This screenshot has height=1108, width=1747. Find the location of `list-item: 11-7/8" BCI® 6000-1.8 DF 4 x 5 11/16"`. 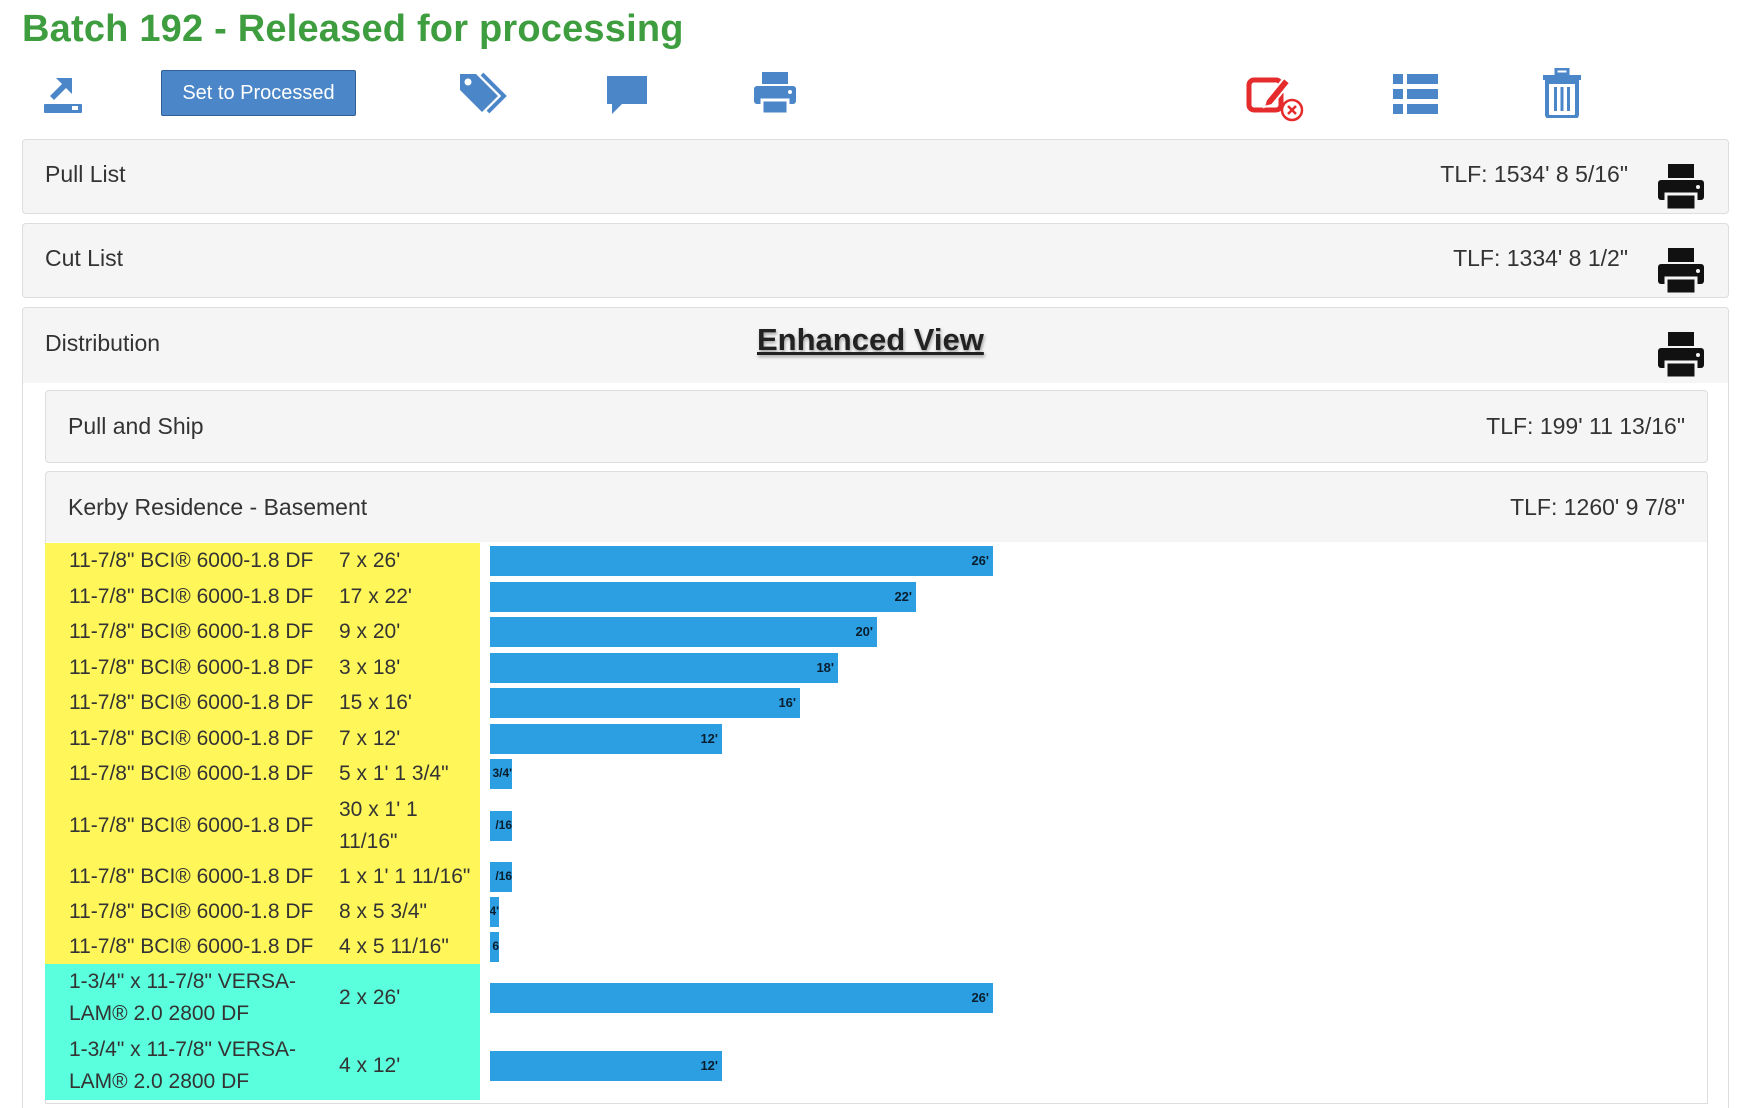

list-item: 11-7/8" BCI® 6000-1.8 DF 4 x 5 11/16" is located at coordinates (262, 947).